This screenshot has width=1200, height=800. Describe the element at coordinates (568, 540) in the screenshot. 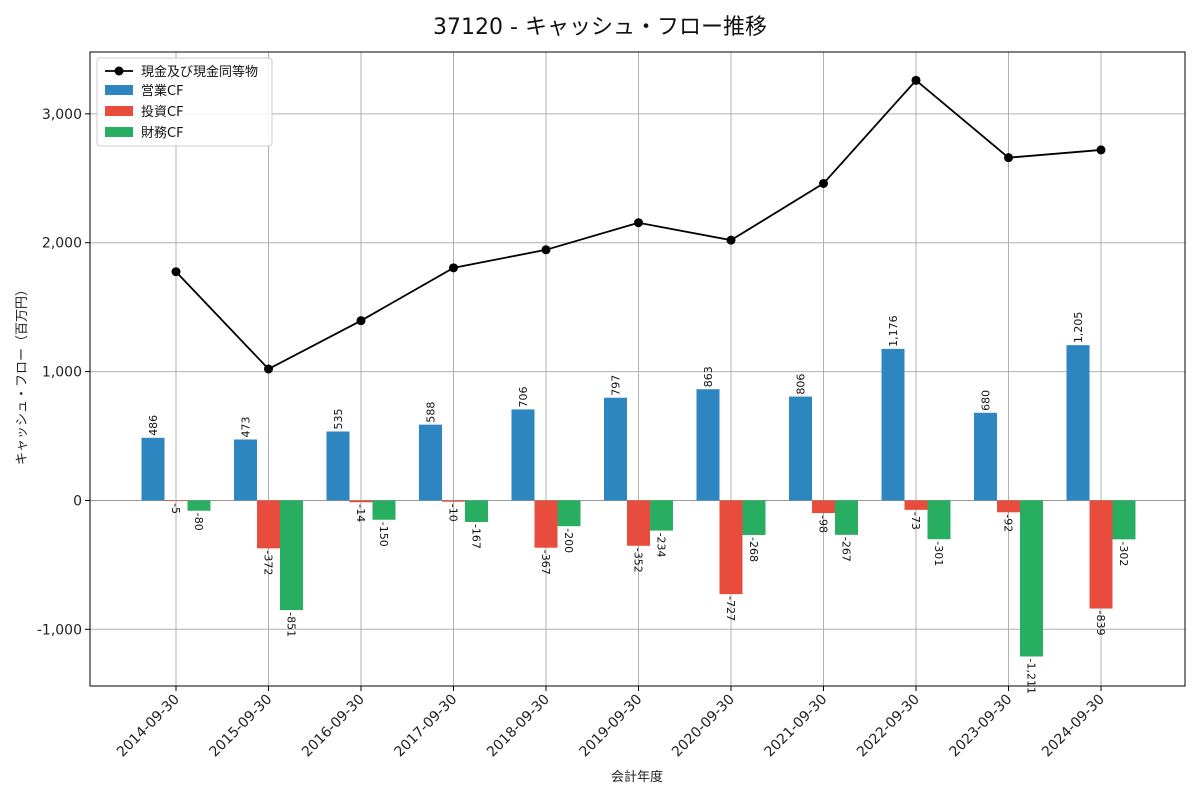

I see `data-label: -200` at that location.